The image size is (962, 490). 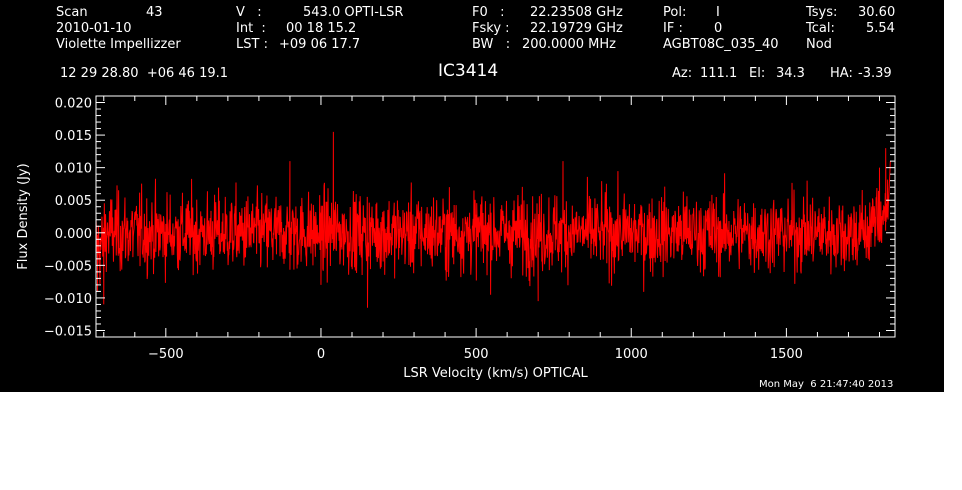 I want to click on ha-value: -3.39, so click(x=875, y=73).